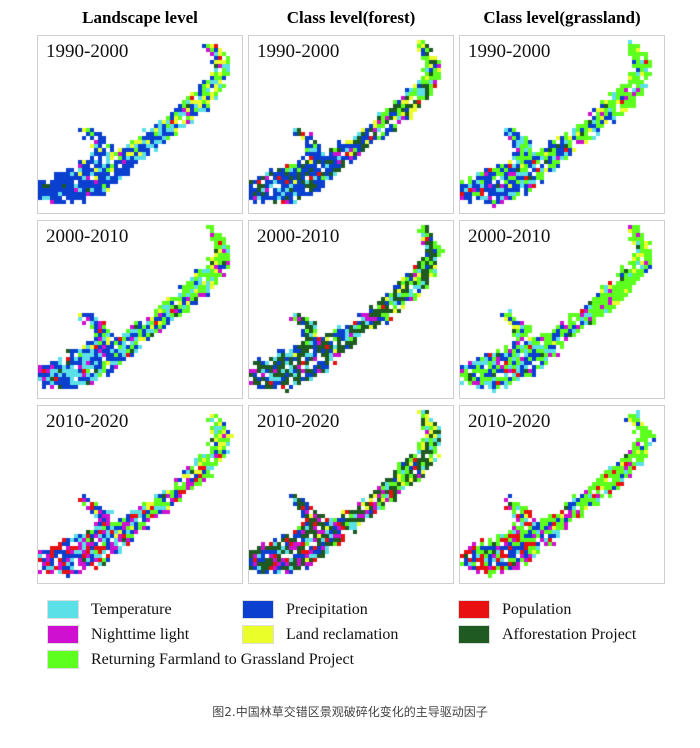  Describe the element at coordinates (327, 609) in the screenshot. I see `legend-label: Precipitation` at that location.